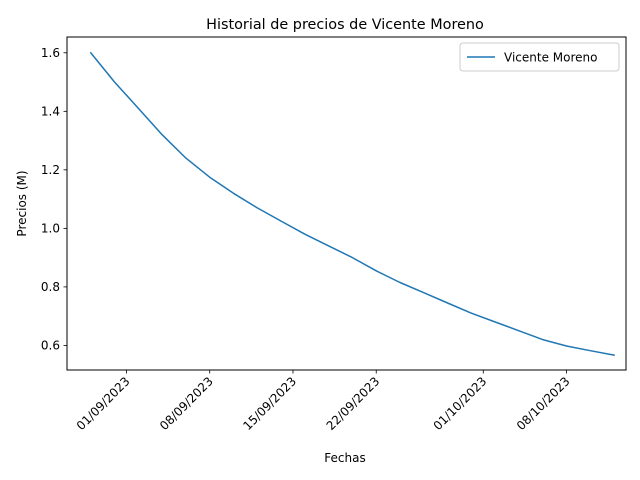 Image resolution: width=640 pixels, height=480 pixels. I want to click on legend-label: Vicente Moreno, so click(550, 58).